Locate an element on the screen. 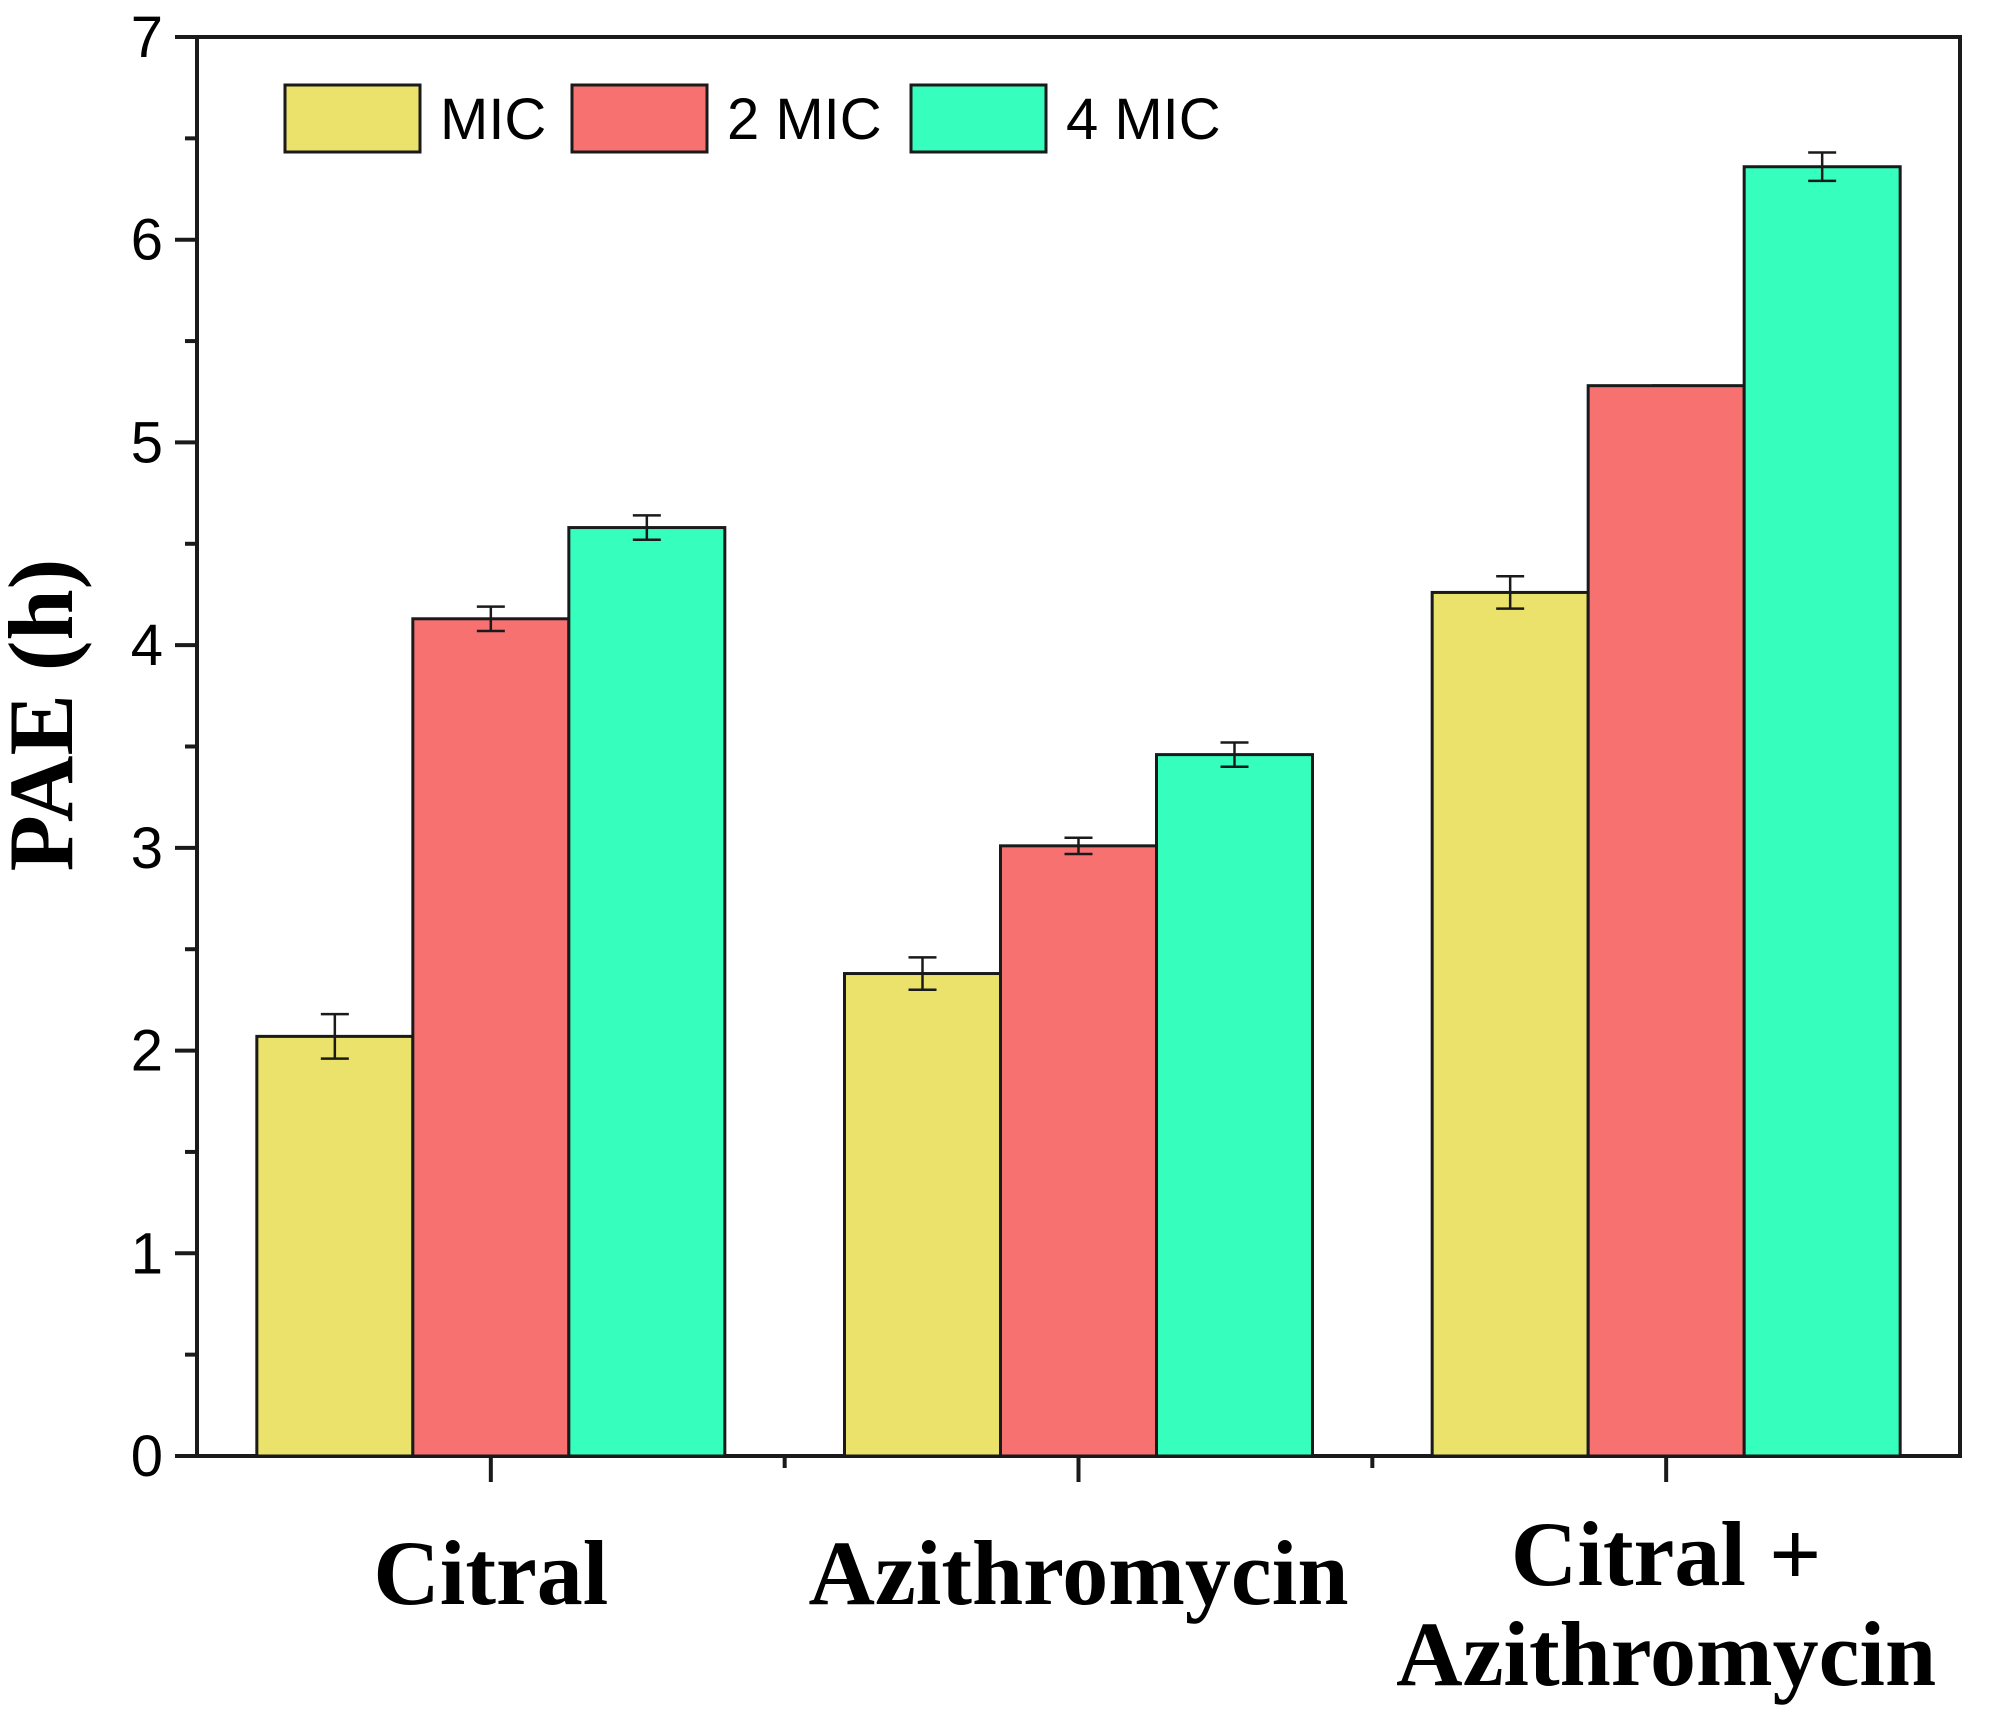 This screenshot has width=2008, height=1717. x-category-label: Citral is located at coordinates (490, 1573).